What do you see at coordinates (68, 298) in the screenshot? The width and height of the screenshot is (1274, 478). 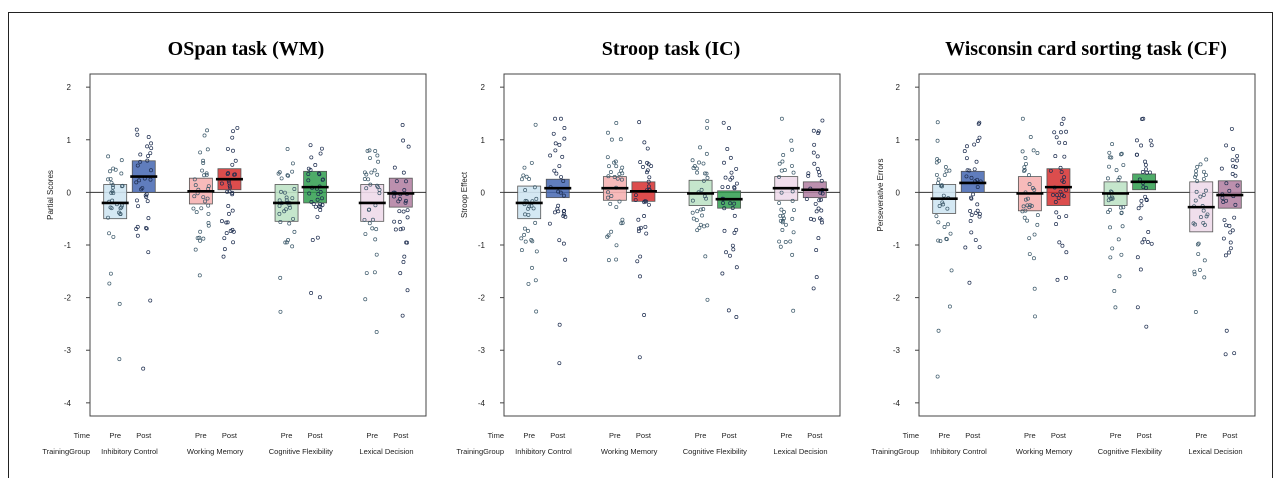 I see `y-tick-label: -2` at bounding box center [68, 298].